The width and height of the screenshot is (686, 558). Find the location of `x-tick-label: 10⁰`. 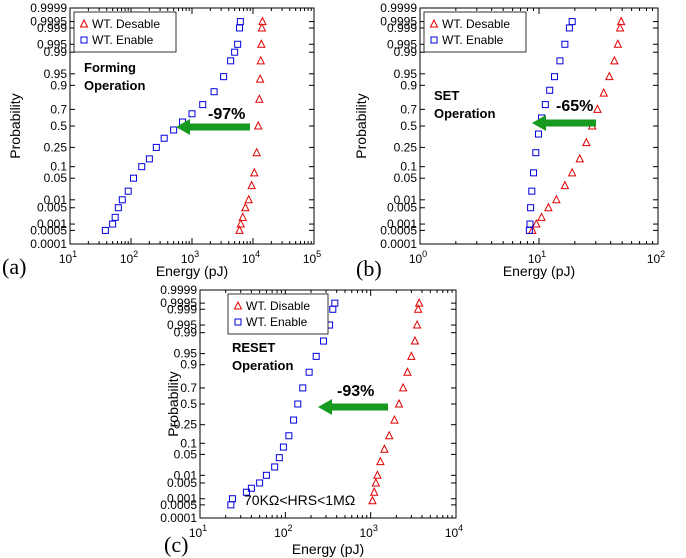

x-tick-label: 10⁰ is located at coordinates (418, 257).